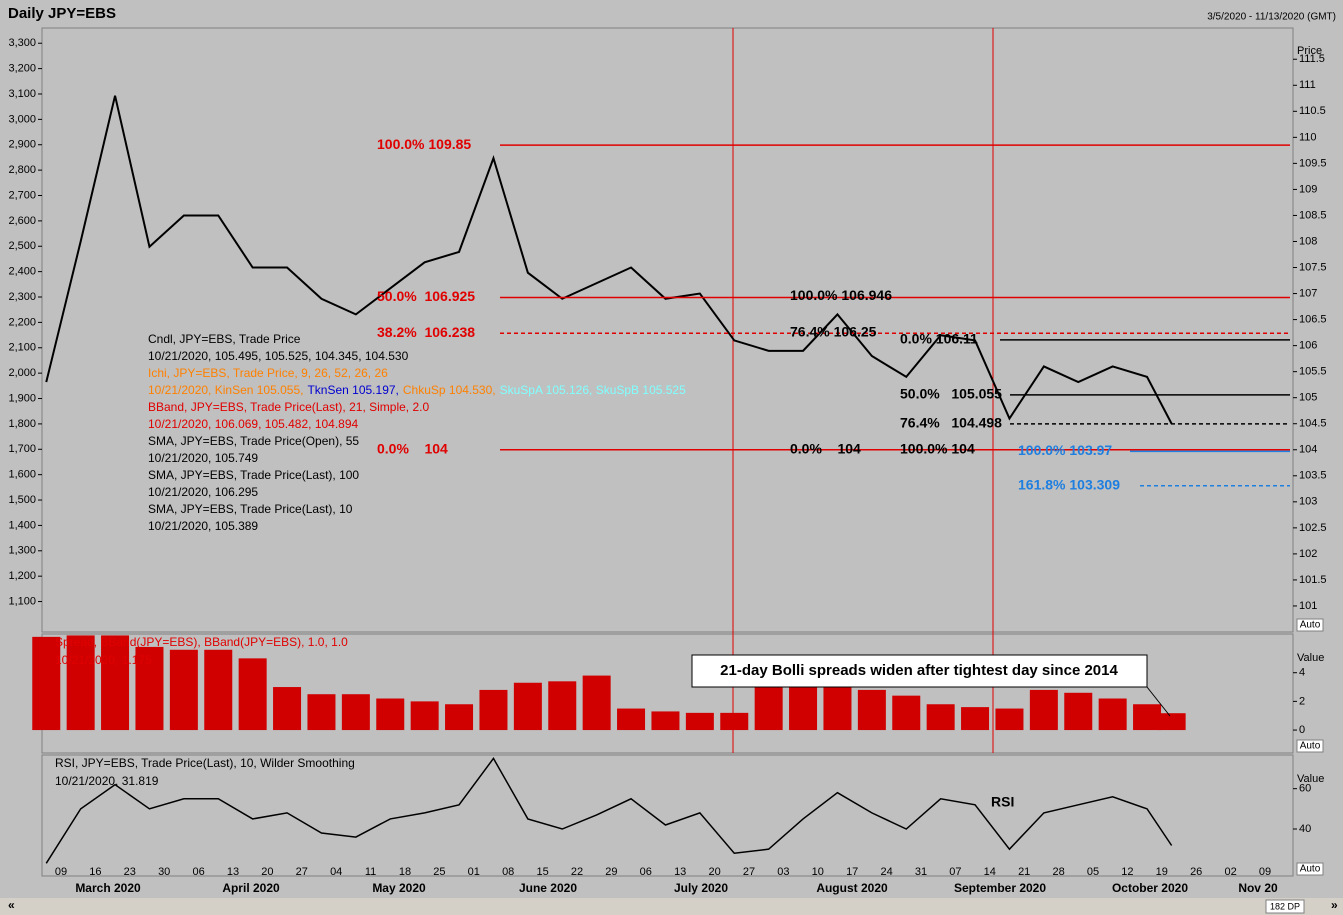 Image resolution: width=1343 pixels, height=915 pixels. I want to click on scroll-left: «, so click(11, 905).